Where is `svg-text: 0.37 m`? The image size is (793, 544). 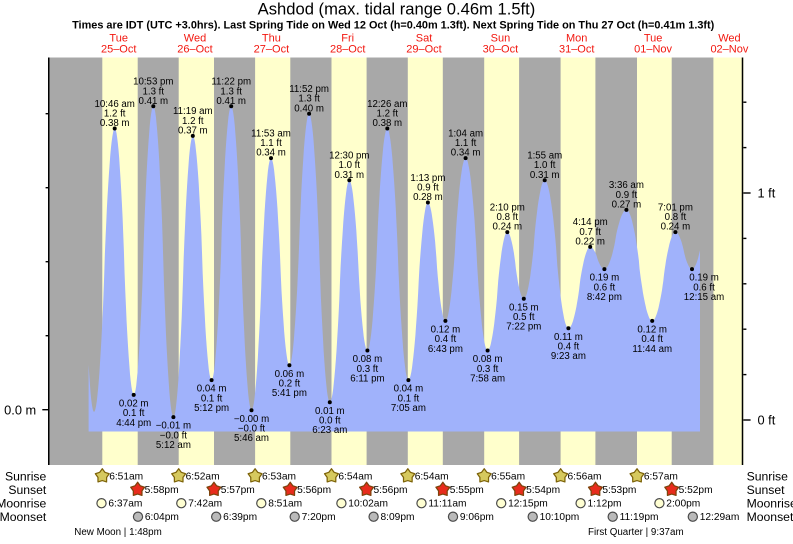
svg-text: 0.37 m is located at coordinates (193, 131).